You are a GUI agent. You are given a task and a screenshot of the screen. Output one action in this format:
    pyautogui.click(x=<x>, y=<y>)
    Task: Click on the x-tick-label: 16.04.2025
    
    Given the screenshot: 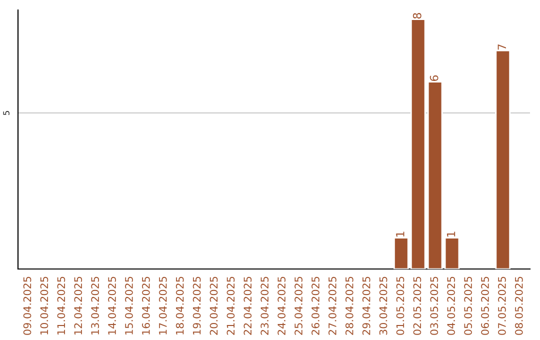 What is the action you would take?
    pyautogui.click(x=146, y=305)
    